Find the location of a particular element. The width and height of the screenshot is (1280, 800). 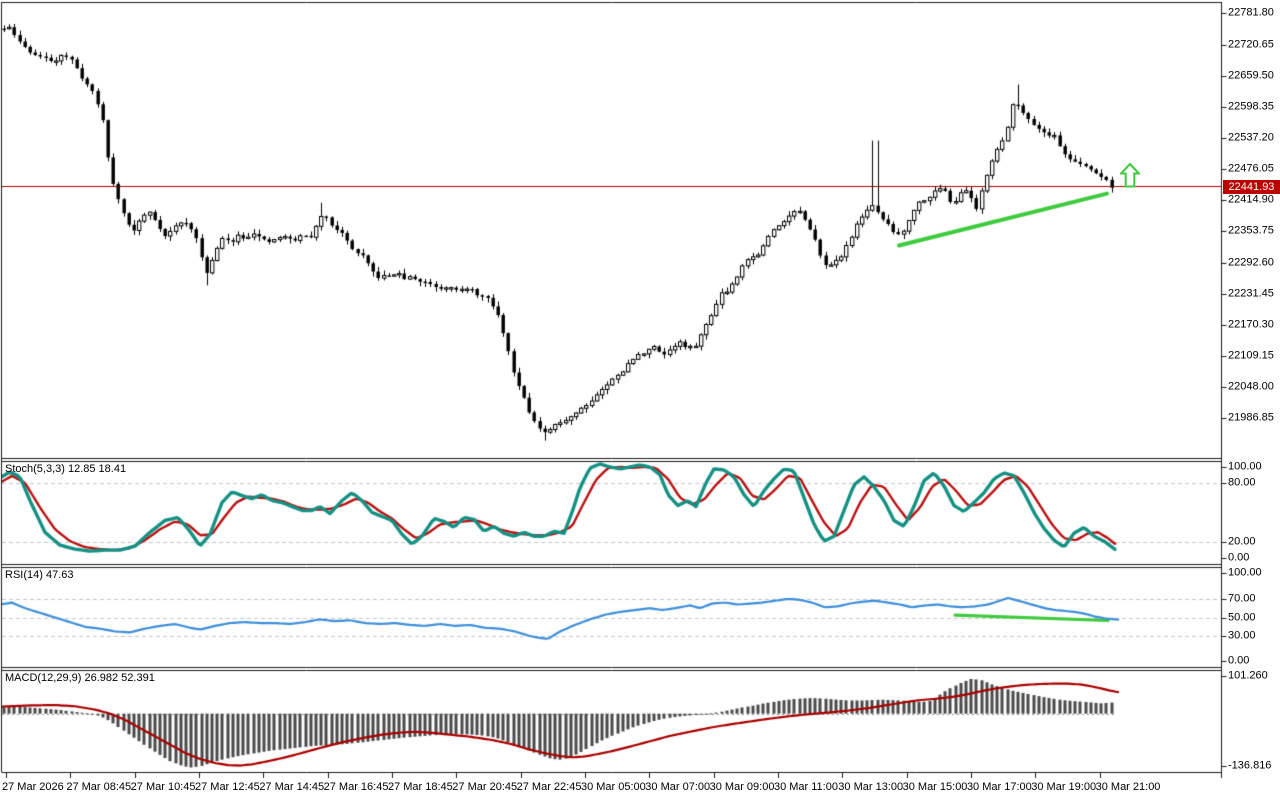

indicator-axis-label: 20.00 is located at coordinates (1242, 541).